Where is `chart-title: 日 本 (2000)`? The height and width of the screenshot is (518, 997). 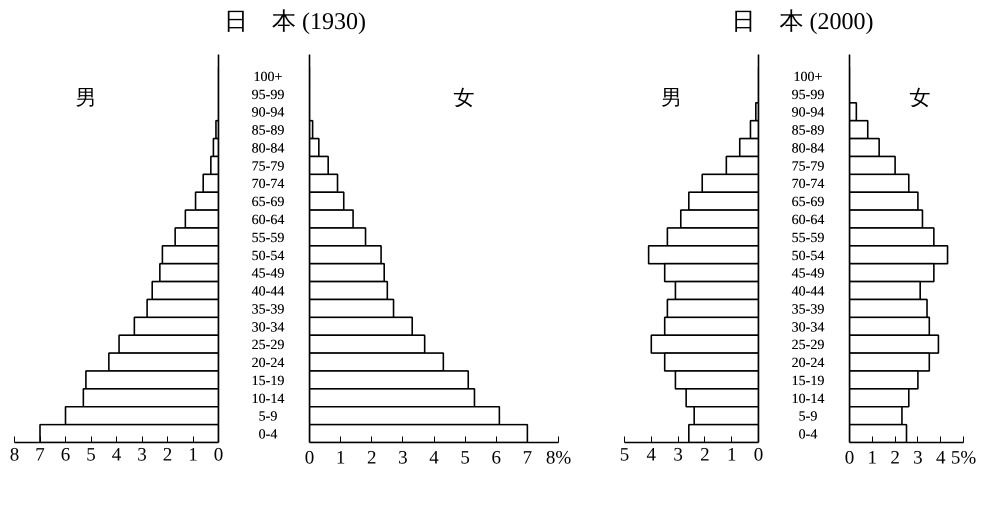 chart-title: 日 本 (2000) is located at coordinates (803, 22).